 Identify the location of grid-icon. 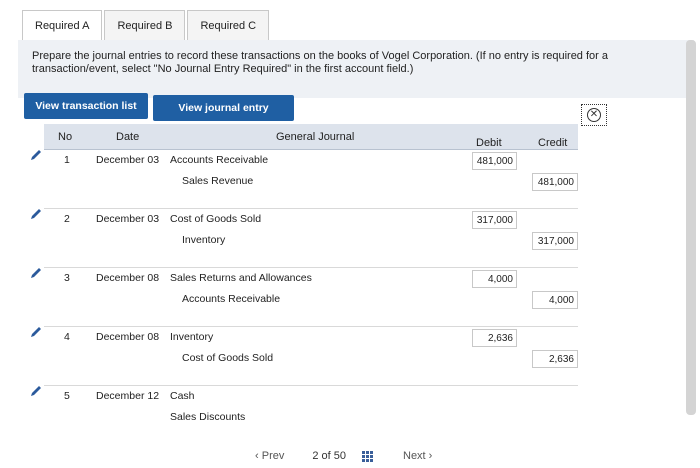
(367, 456).